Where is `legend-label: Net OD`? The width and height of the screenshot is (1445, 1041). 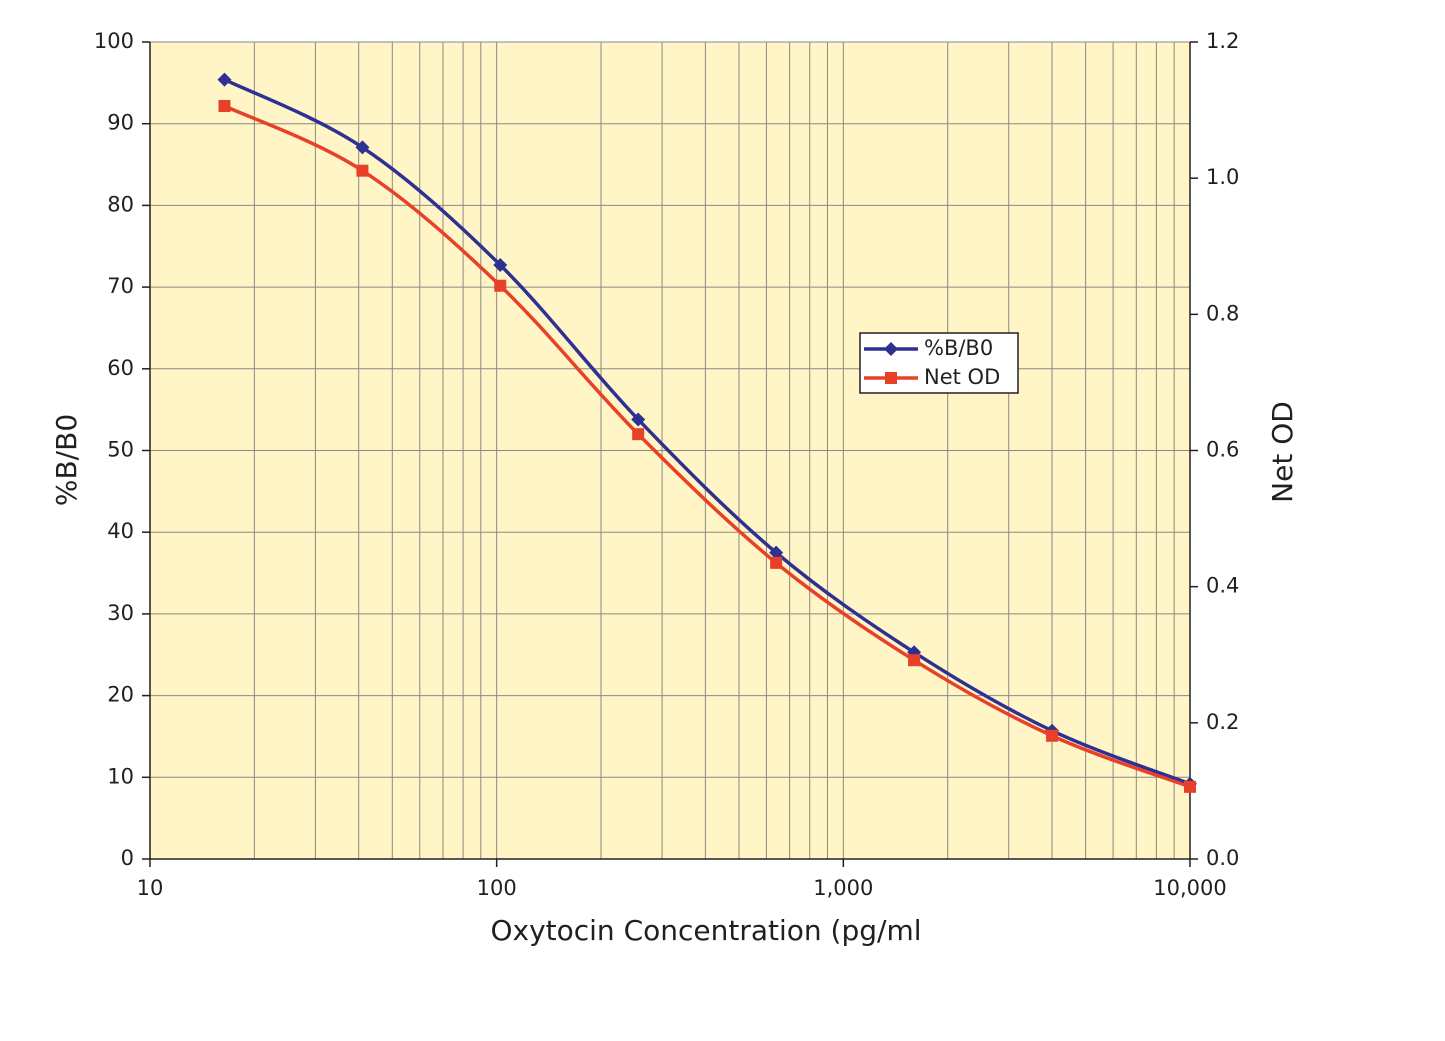
legend-label: Net OD is located at coordinates (962, 377).